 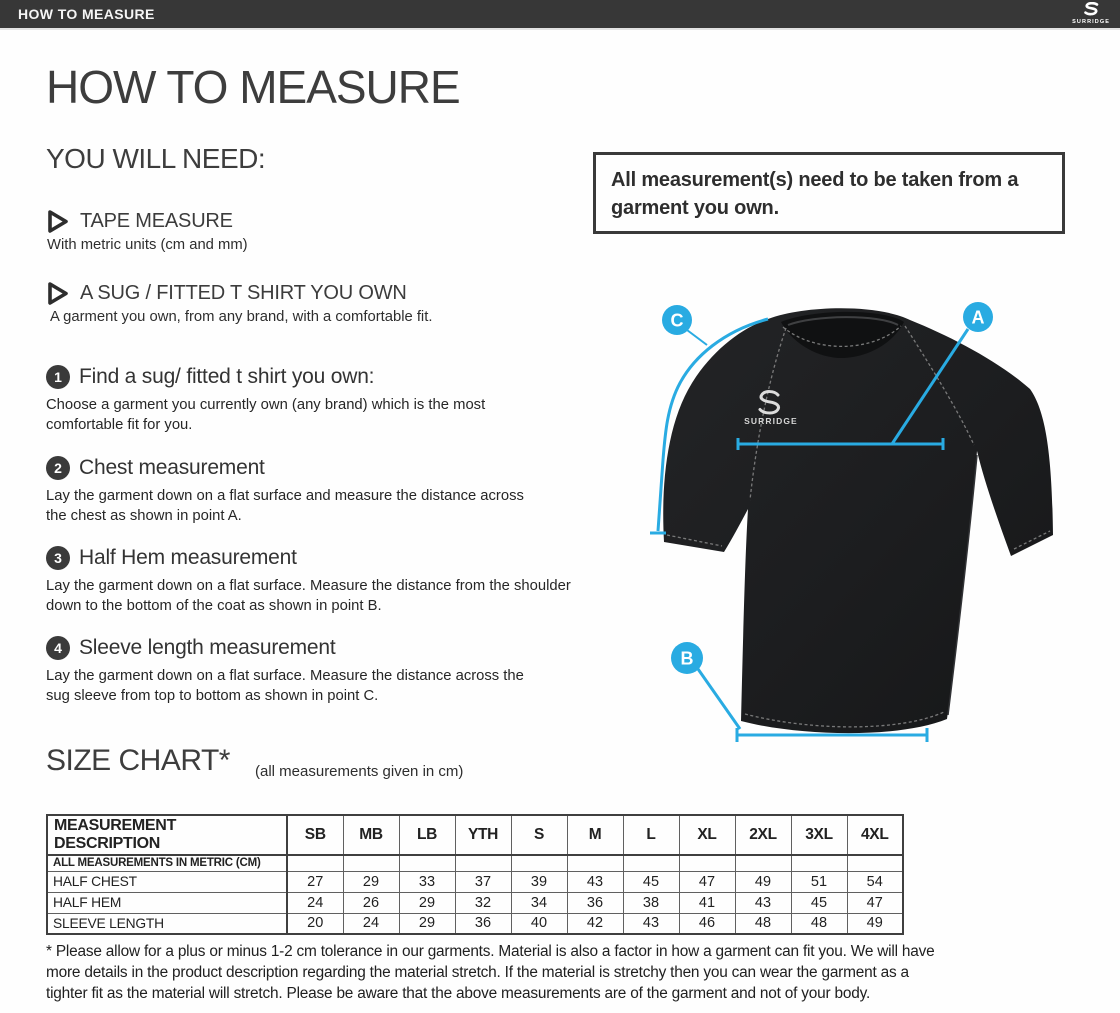 What do you see at coordinates (483, 835) in the screenshot?
I see `table-header-cell: YTH` at bounding box center [483, 835].